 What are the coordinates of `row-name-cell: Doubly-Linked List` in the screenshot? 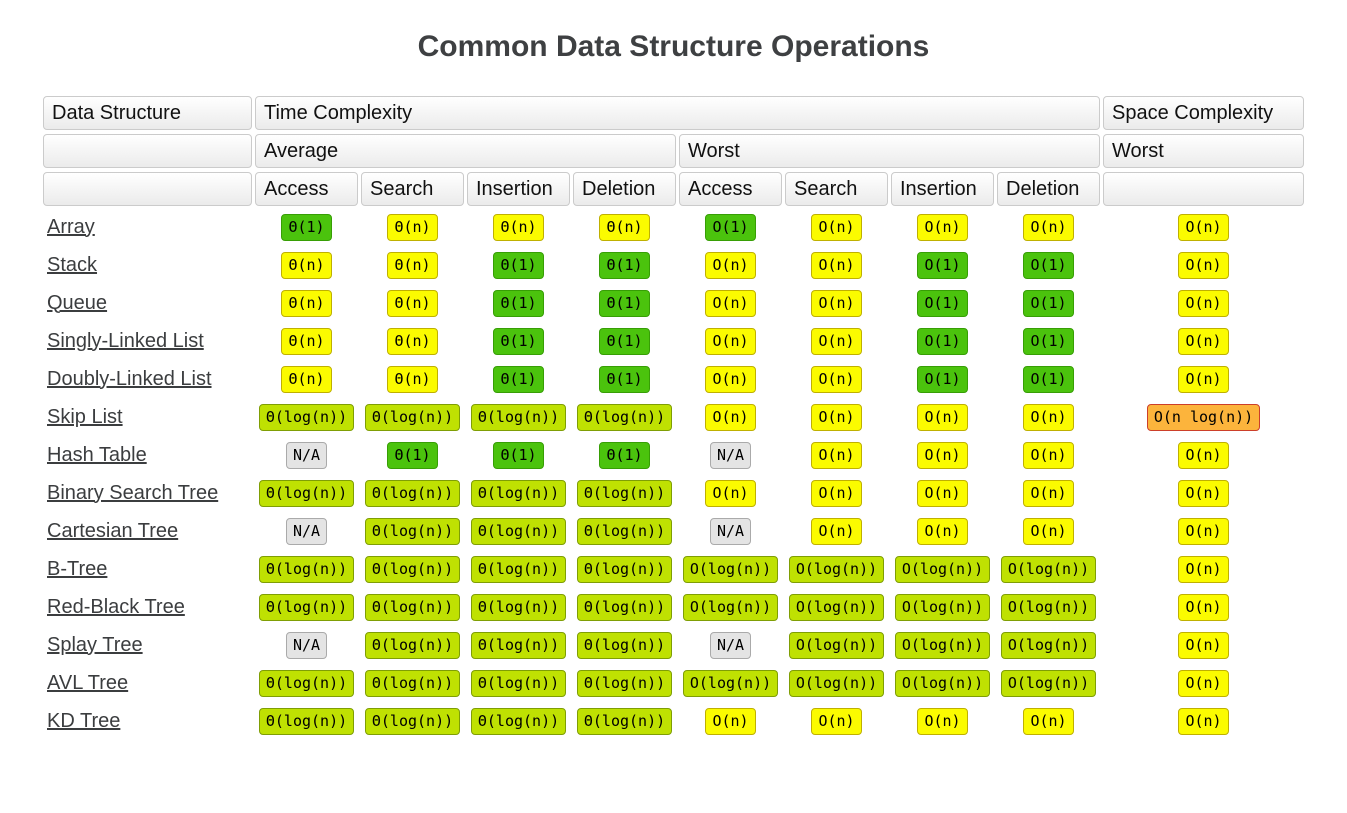 It's located at (147, 379).